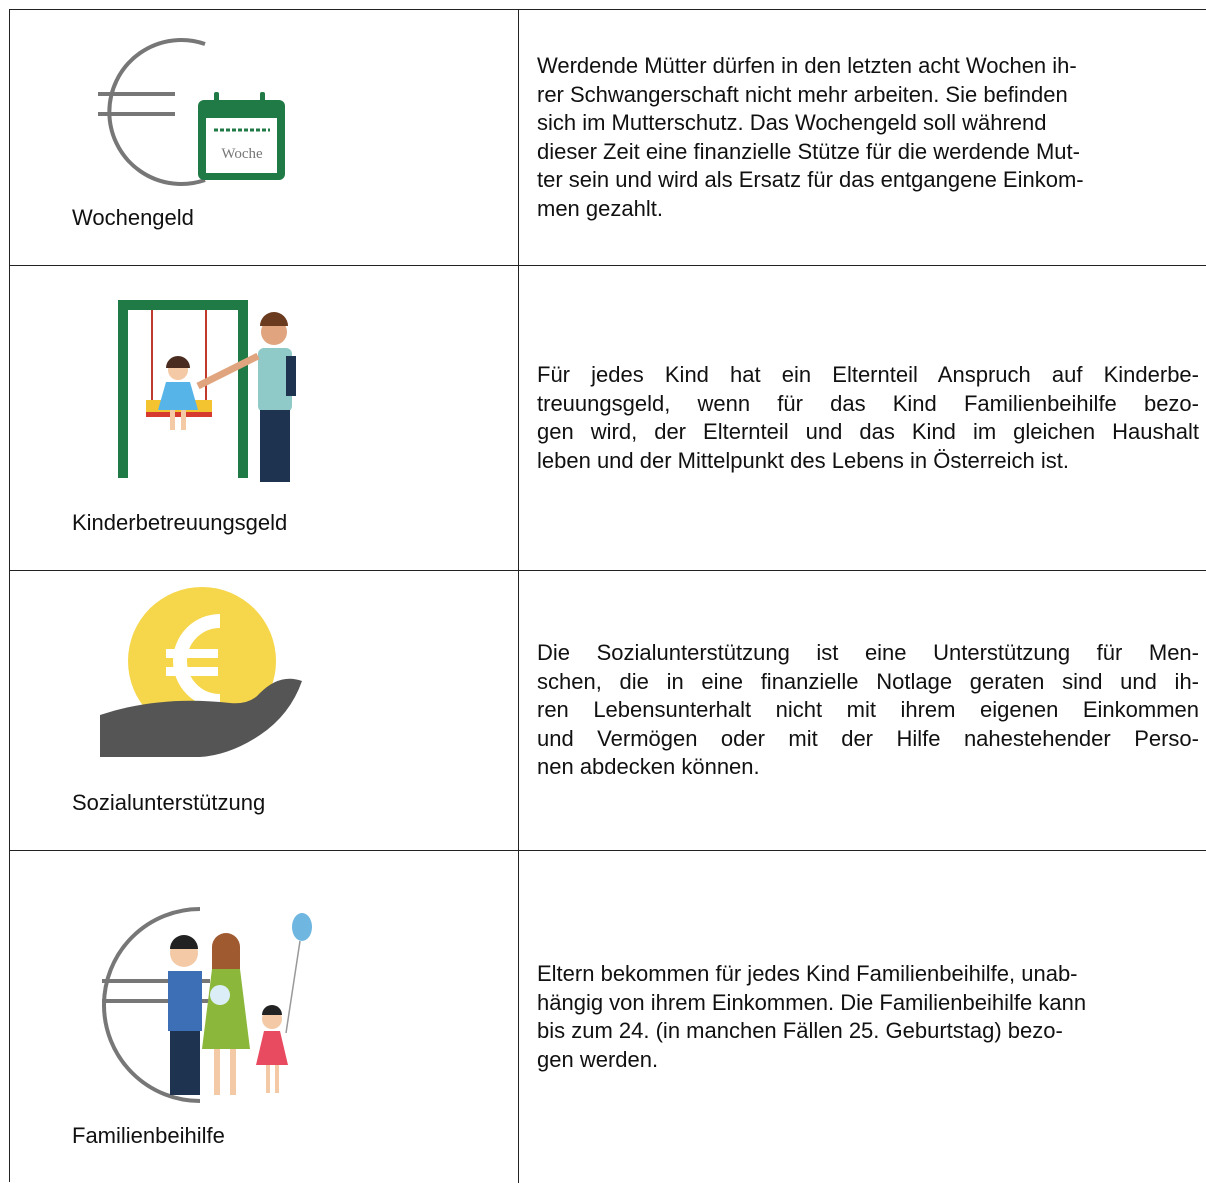  What do you see at coordinates (201, 672) in the screenshot?
I see `icon-sozialunterstuetzung` at bounding box center [201, 672].